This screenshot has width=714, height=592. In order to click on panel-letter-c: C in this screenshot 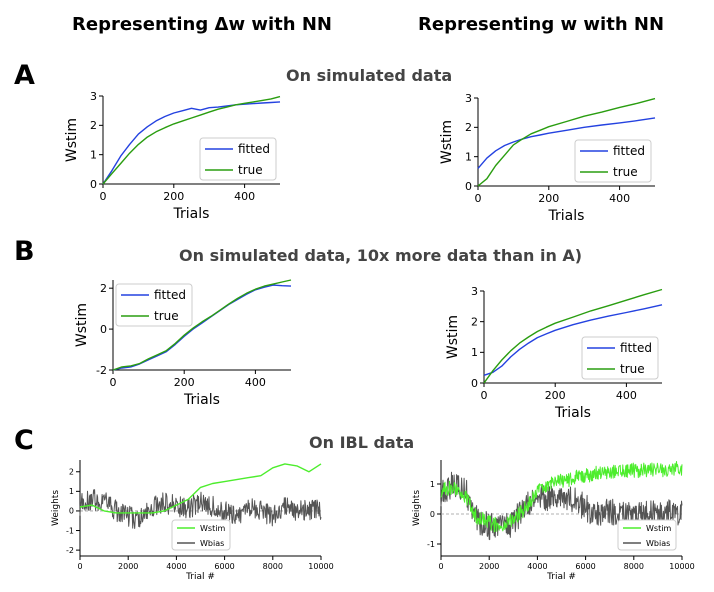, I will do `click(24, 440)`.